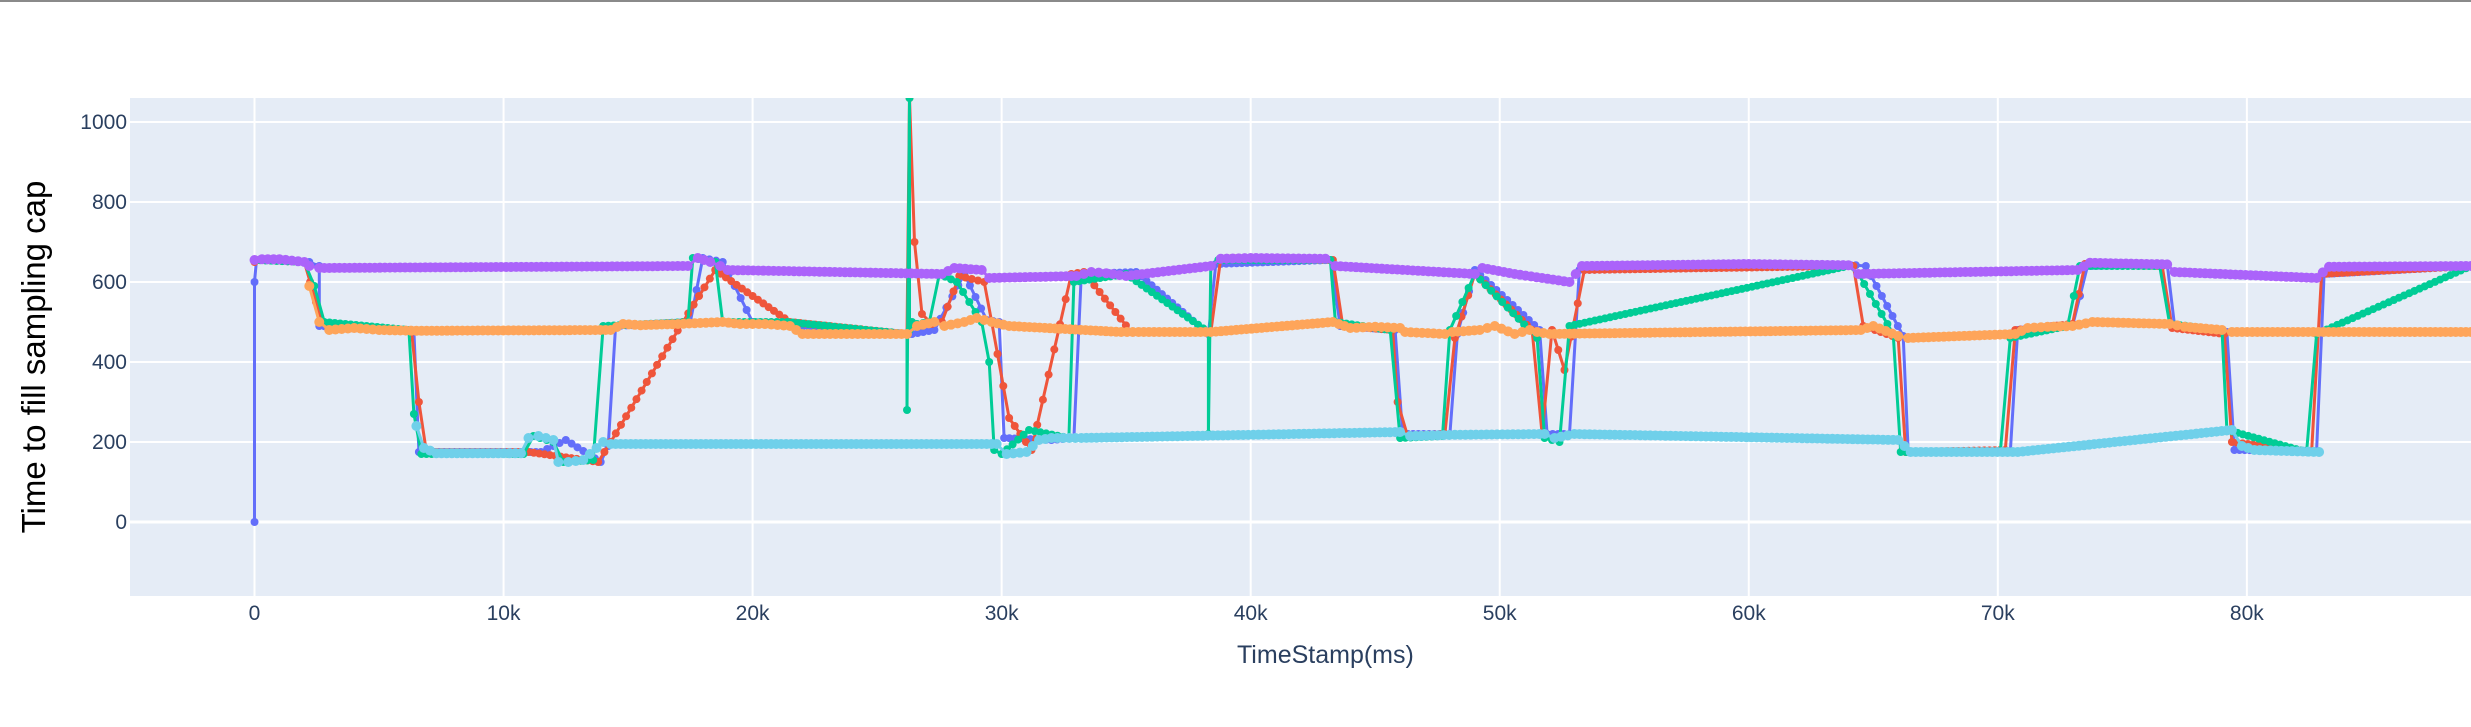 Image resolution: width=2471 pixels, height=727 pixels. I want to click on x-axis-title: TimeStamp(ms), so click(1325, 655).